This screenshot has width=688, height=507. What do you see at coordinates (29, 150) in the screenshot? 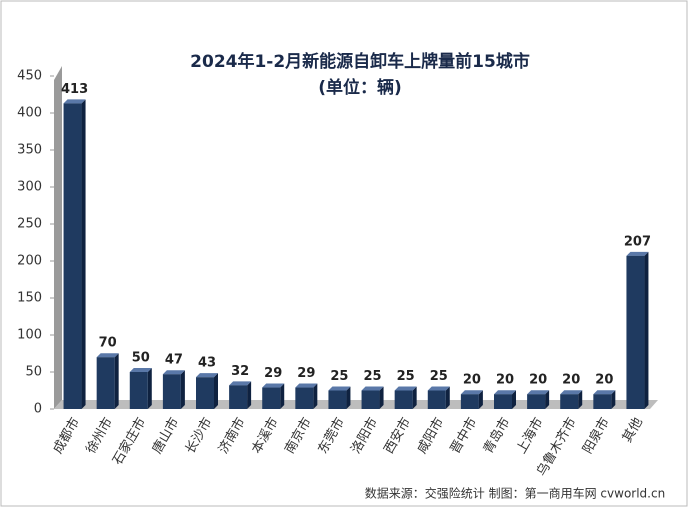
I see `y-tick-label: 350` at bounding box center [29, 150].